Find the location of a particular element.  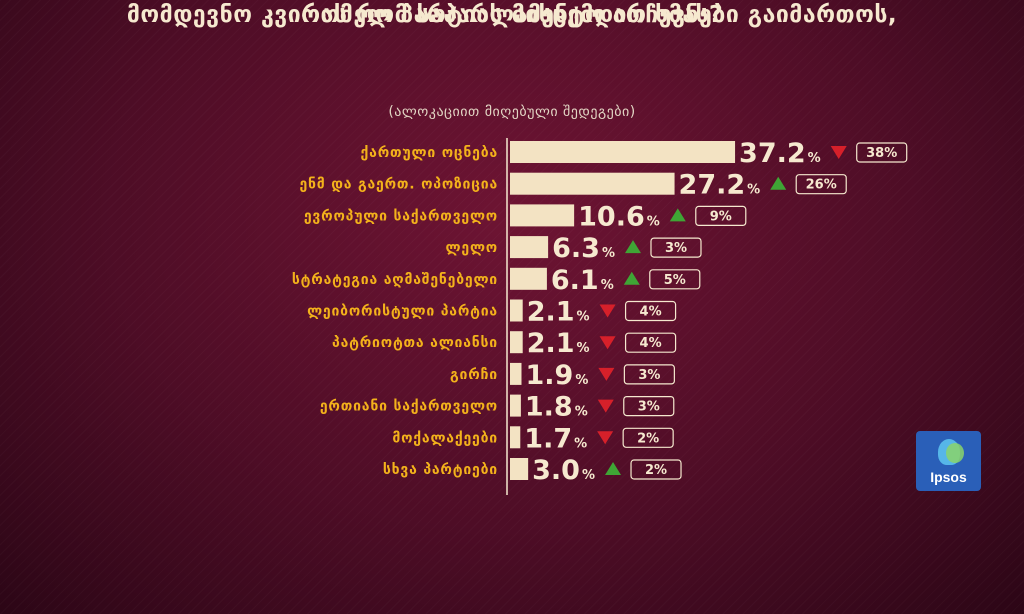

chart-title-line-2: რომელ პარტიას მისცემდით ხმას? is located at coordinates (512, 15).